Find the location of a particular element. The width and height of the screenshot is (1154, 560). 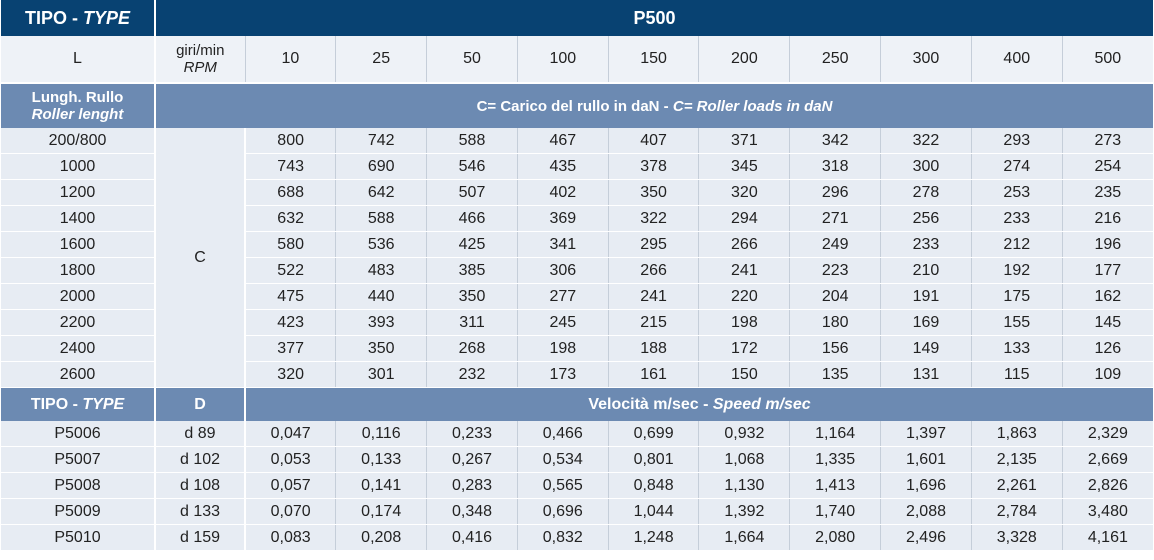

speed-value: 0,801 is located at coordinates (654, 459).